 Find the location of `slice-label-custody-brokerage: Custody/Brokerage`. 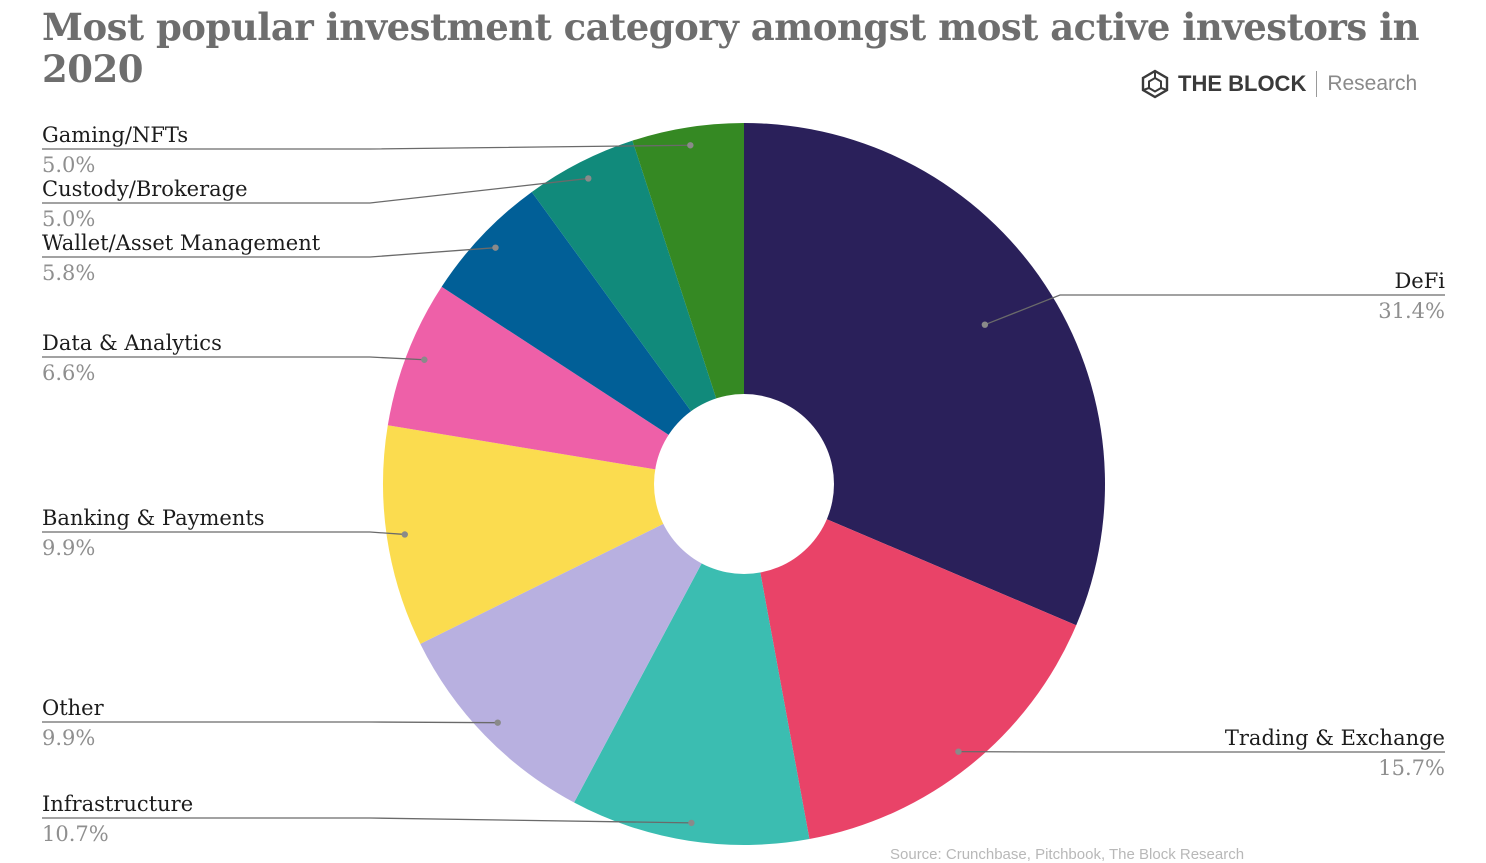

slice-label-custody-brokerage: Custody/Brokerage is located at coordinates (145, 189).